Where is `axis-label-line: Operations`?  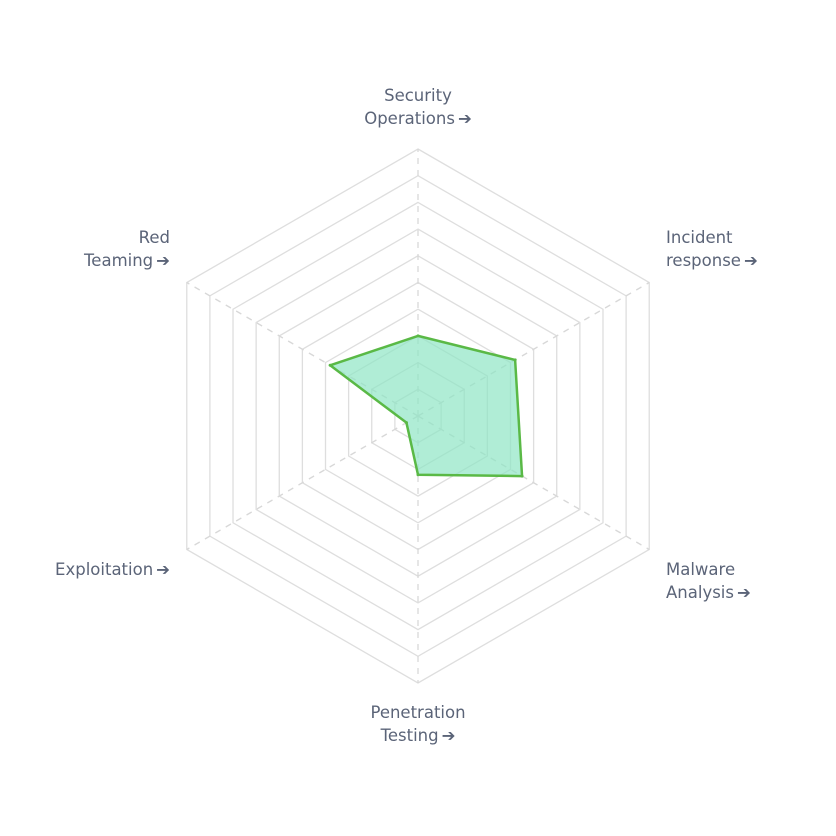 axis-label-line: Operations is located at coordinates (409, 118).